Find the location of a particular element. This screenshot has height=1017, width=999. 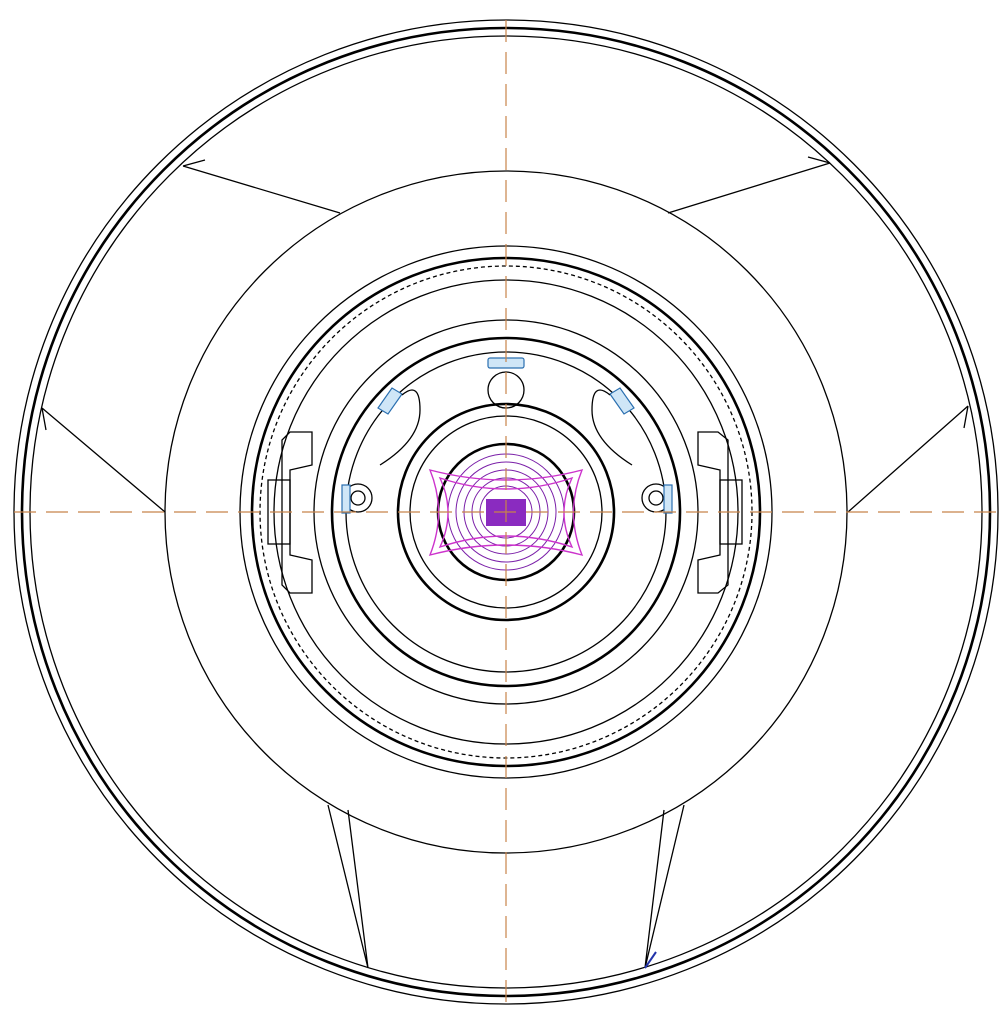

spoke-mark is located at coordinates (650, 960).